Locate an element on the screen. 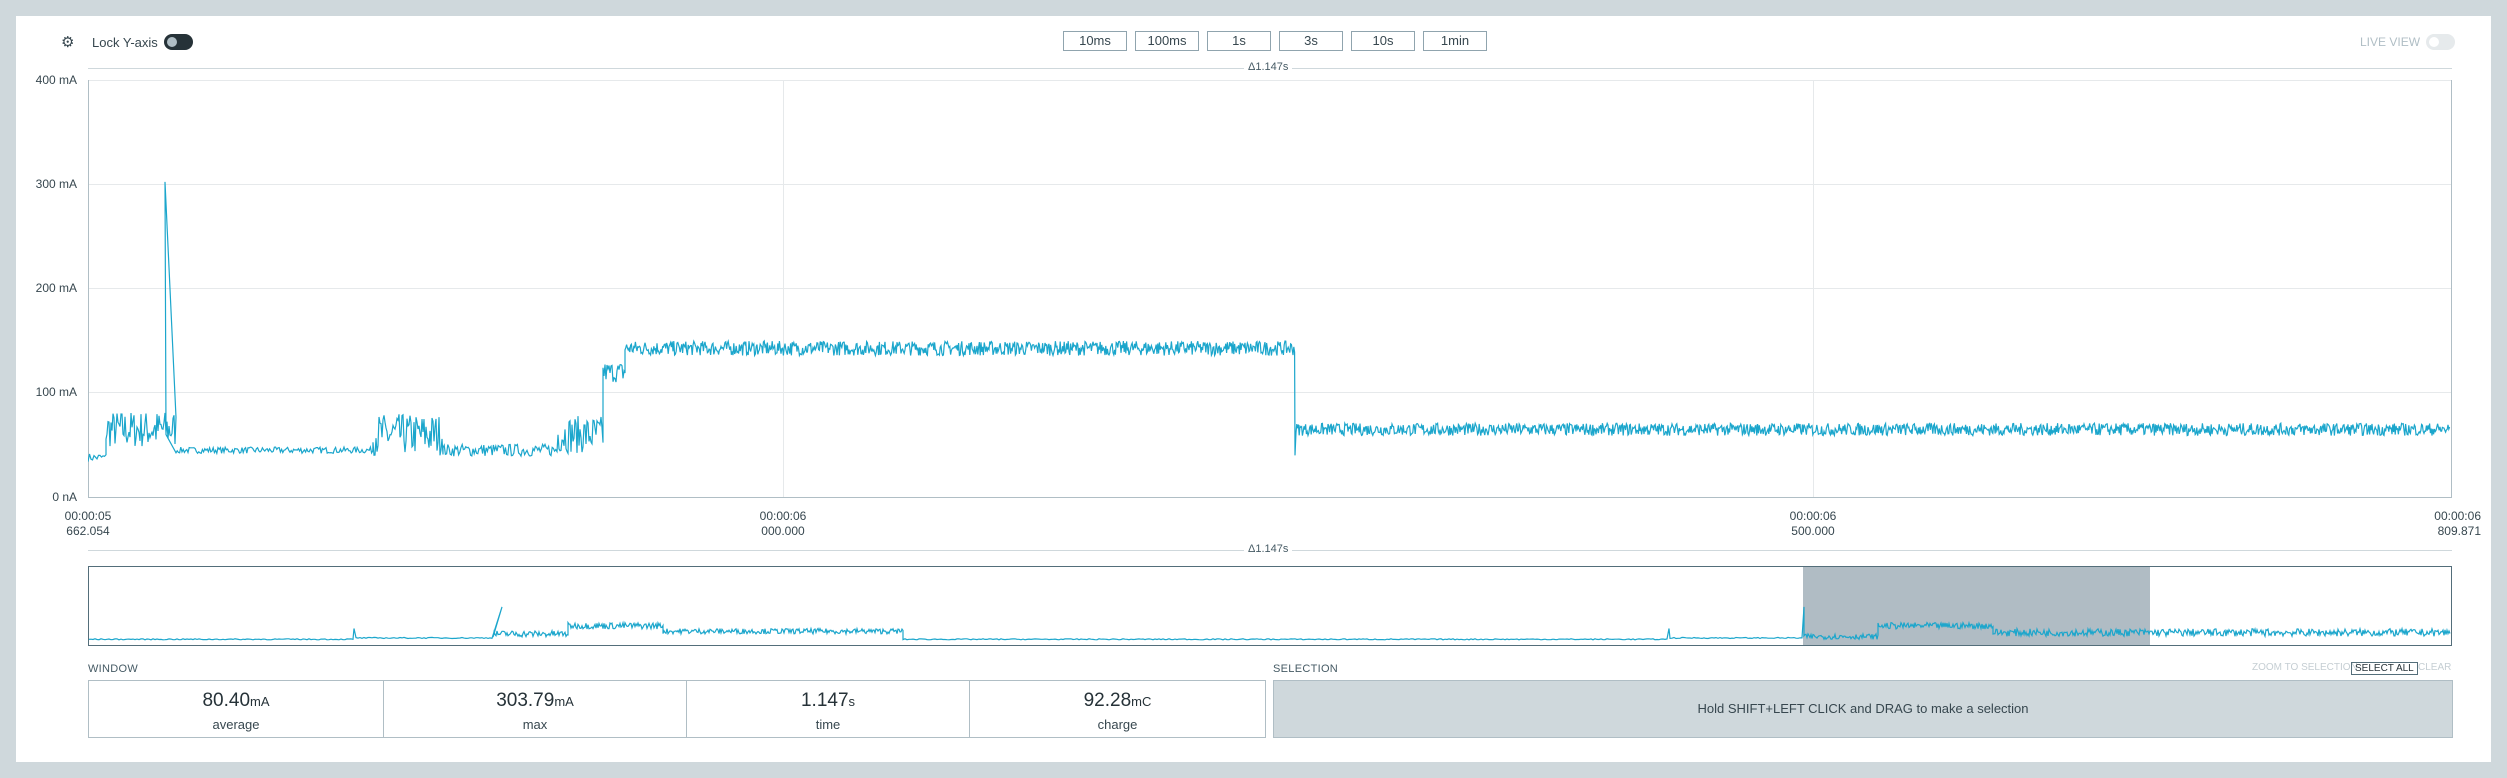  minimap-trace-line is located at coordinates (1269, 623).